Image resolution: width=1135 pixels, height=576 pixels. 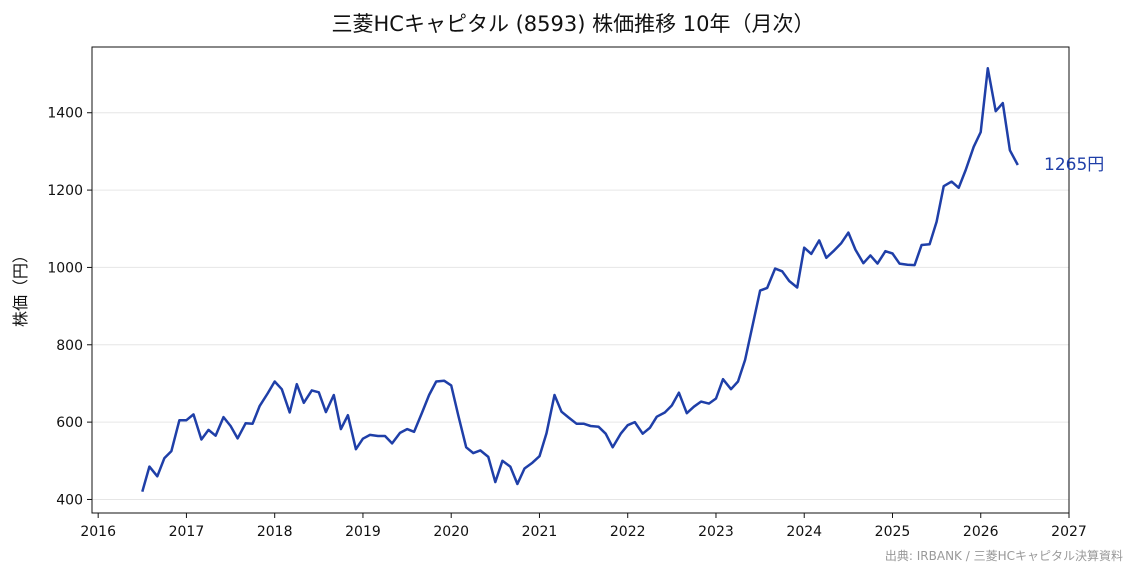 I want to click on x-tick-label: 2016, so click(x=98, y=532).